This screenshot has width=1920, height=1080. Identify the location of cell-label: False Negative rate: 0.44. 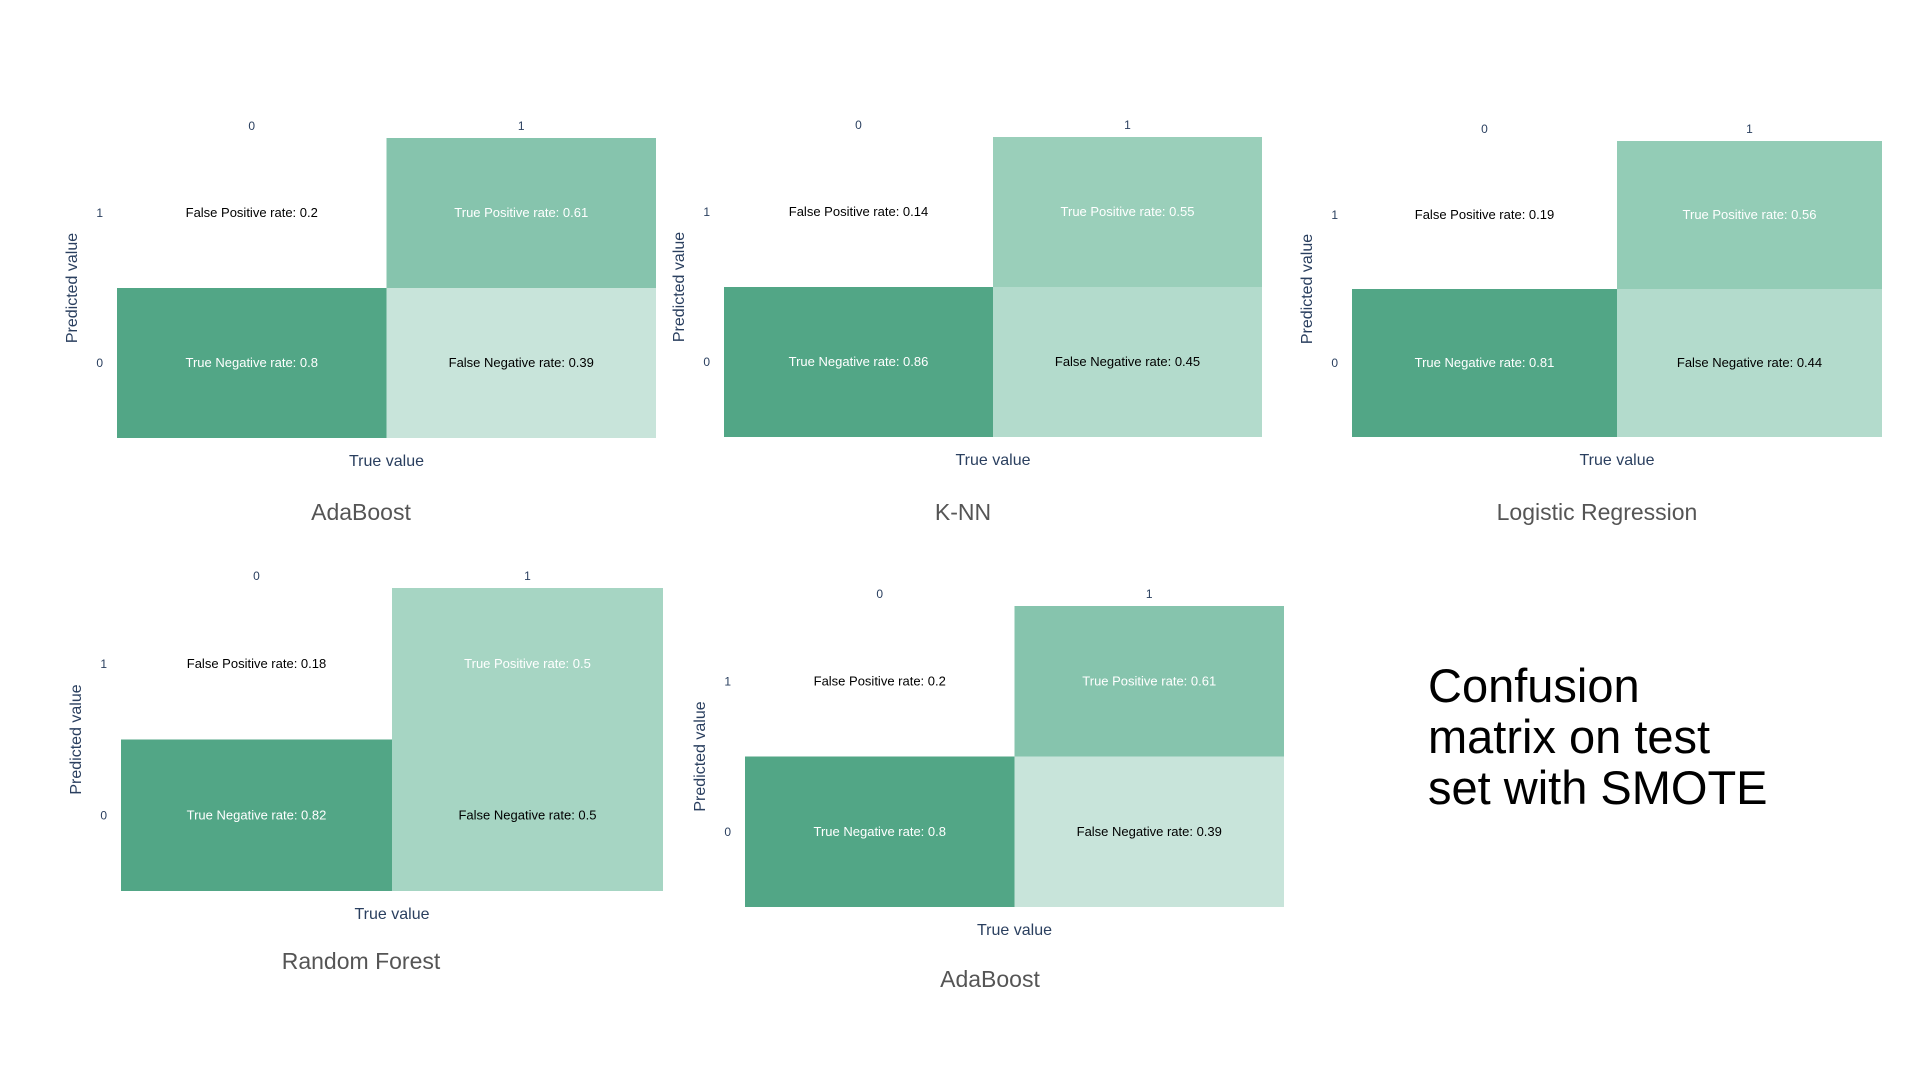
(1749, 362).